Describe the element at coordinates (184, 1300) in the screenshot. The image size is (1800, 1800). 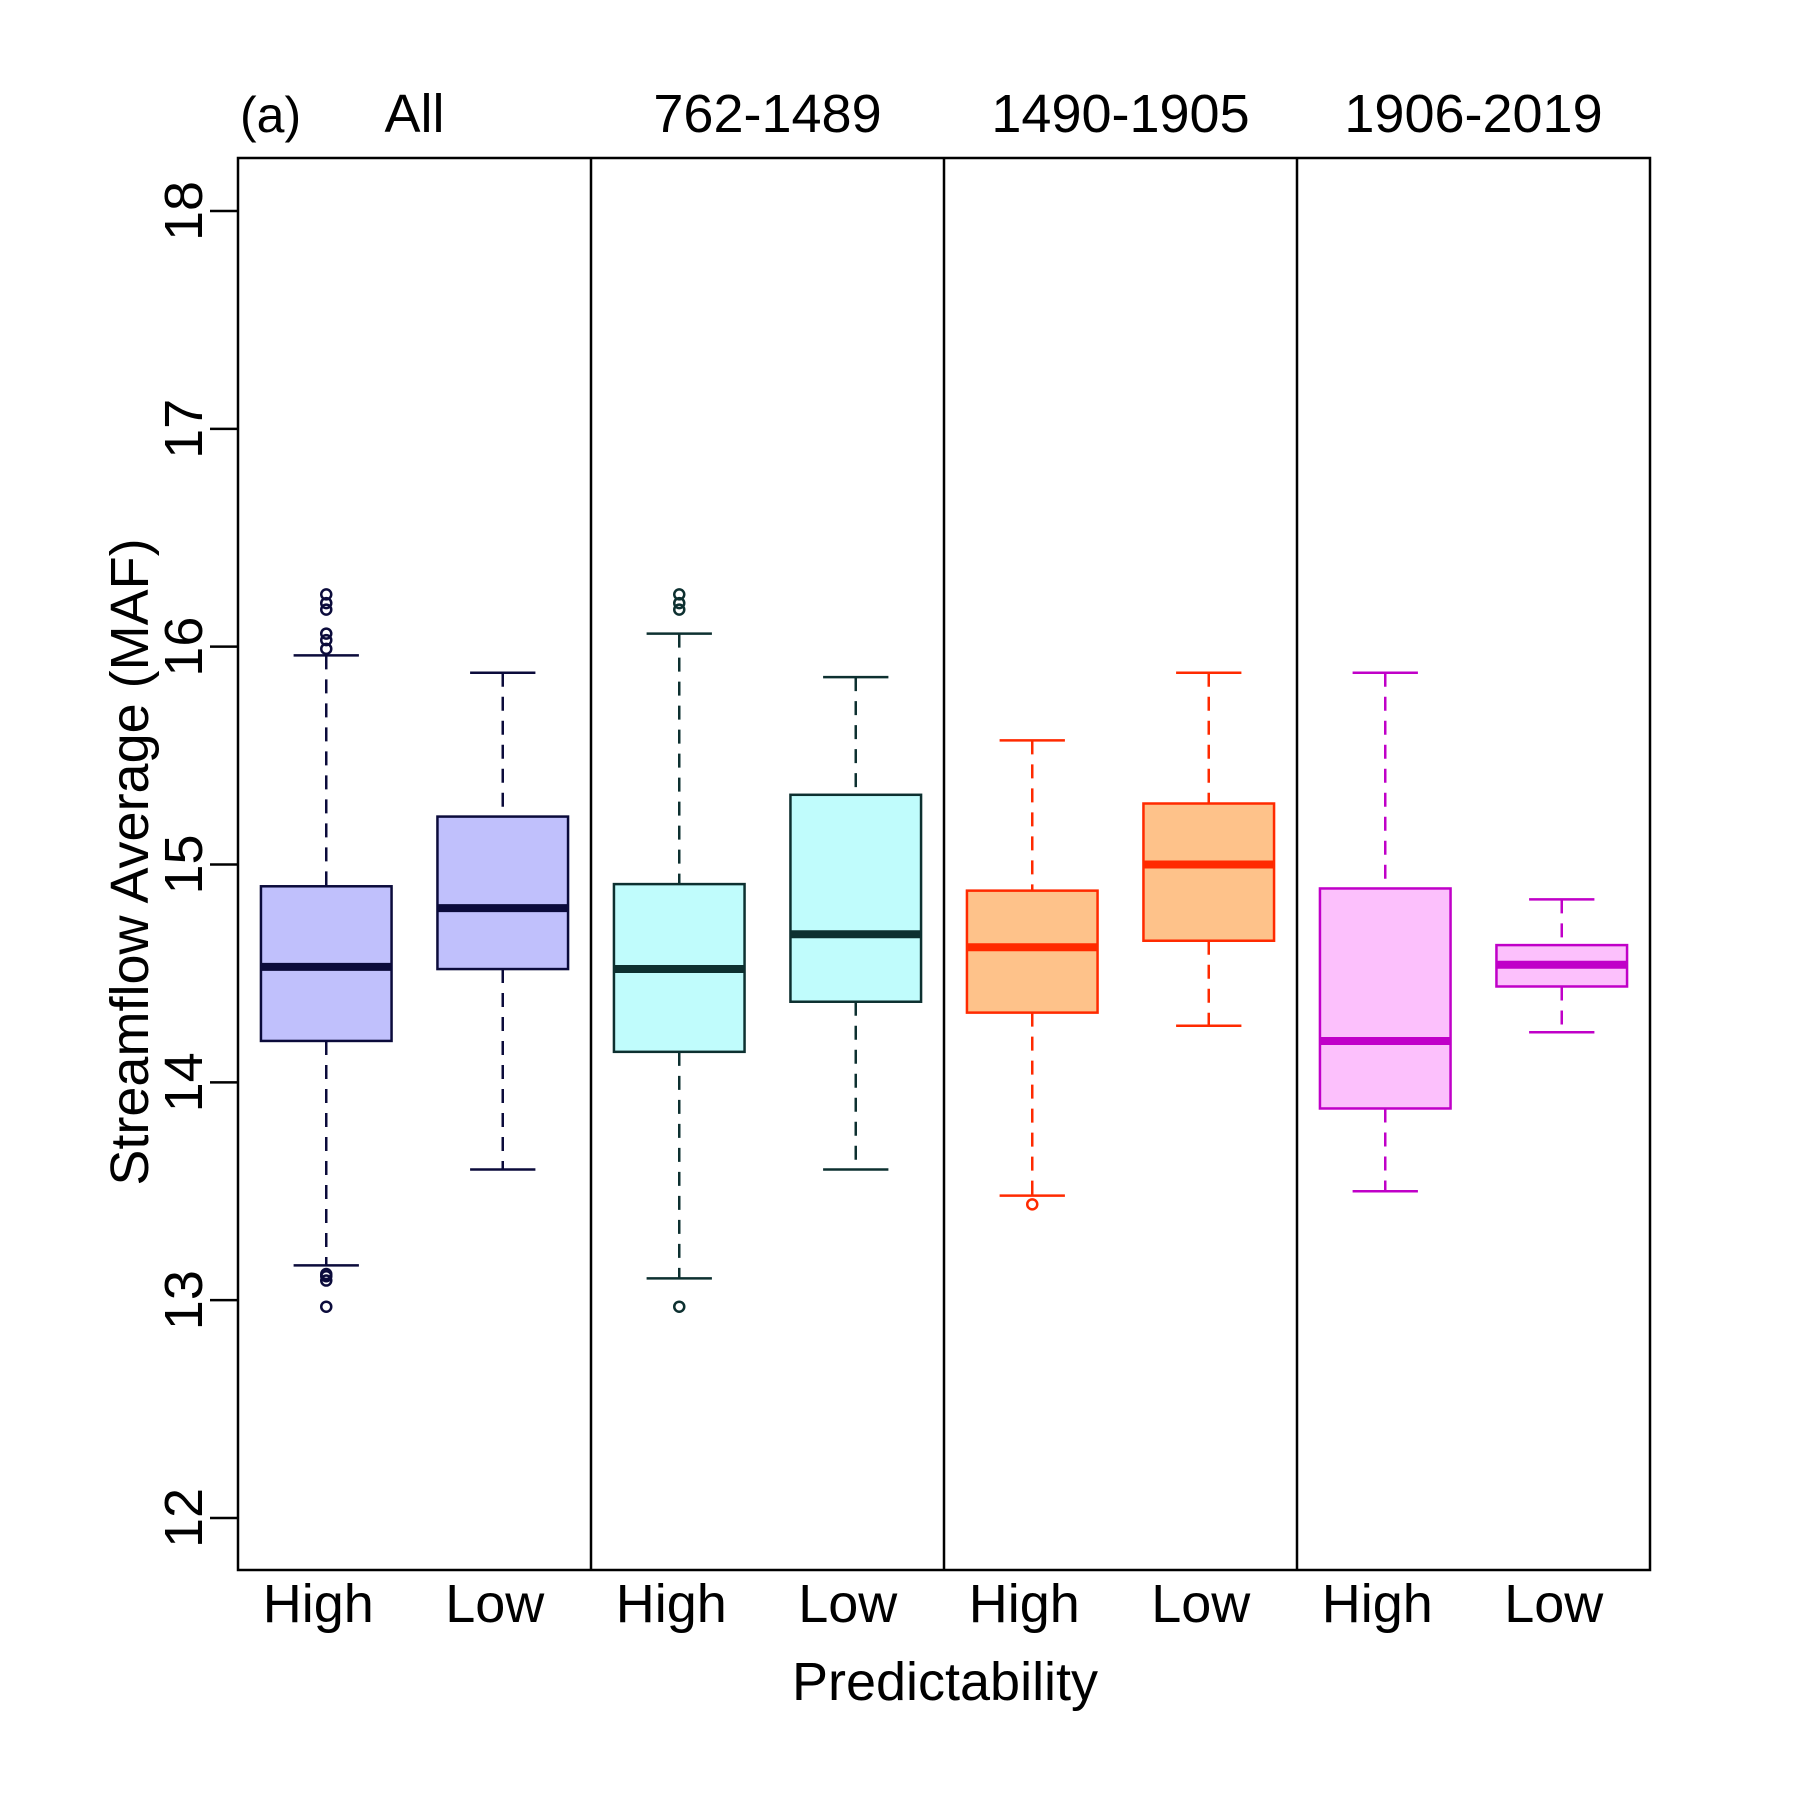
I see `y-tick-label: 13` at that location.